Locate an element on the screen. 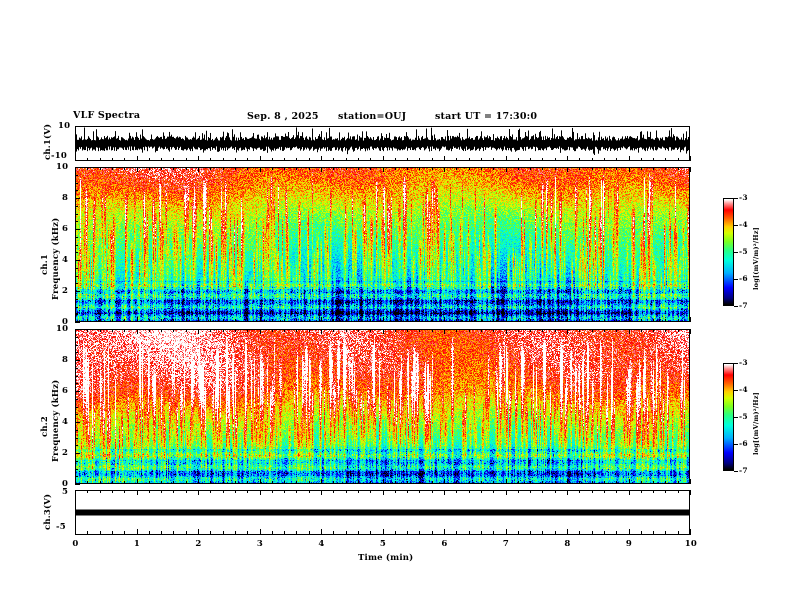 Image resolution: width=792 pixels, height=612 pixels. xaxis-title: Time (min) is located at coordinates (386, 558).